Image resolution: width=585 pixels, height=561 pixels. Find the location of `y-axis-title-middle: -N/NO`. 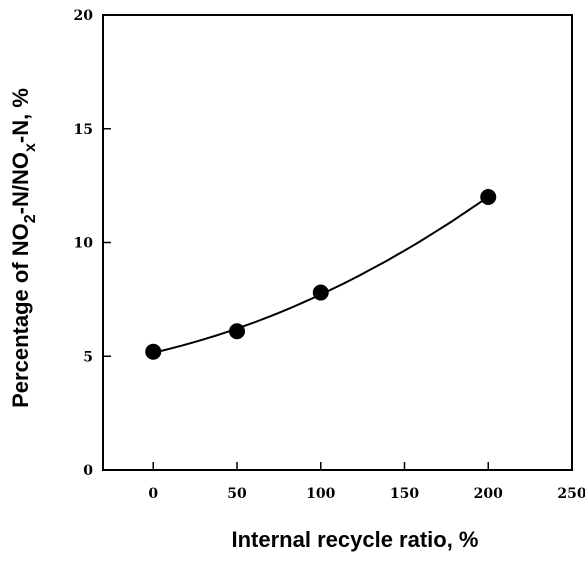

y-axis-title-middle: -N/NO is located at coordinates (20, 183).